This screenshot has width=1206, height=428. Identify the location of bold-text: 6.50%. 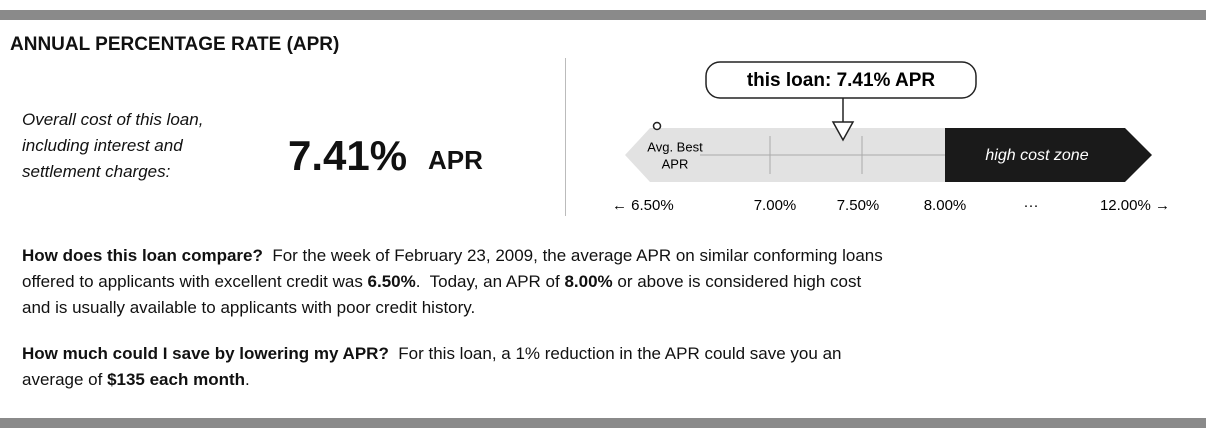
(391, 281).